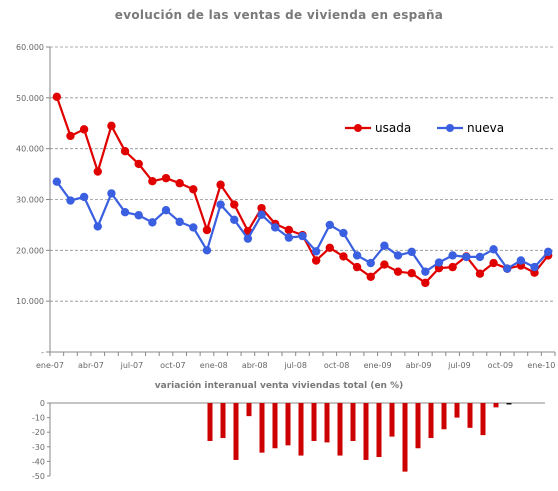 The height and width of the screenshot is (491, 558). Describe the element at coordinates (50, 365) in the screenshot. I see `x-tick-label: ene-07` at that location.